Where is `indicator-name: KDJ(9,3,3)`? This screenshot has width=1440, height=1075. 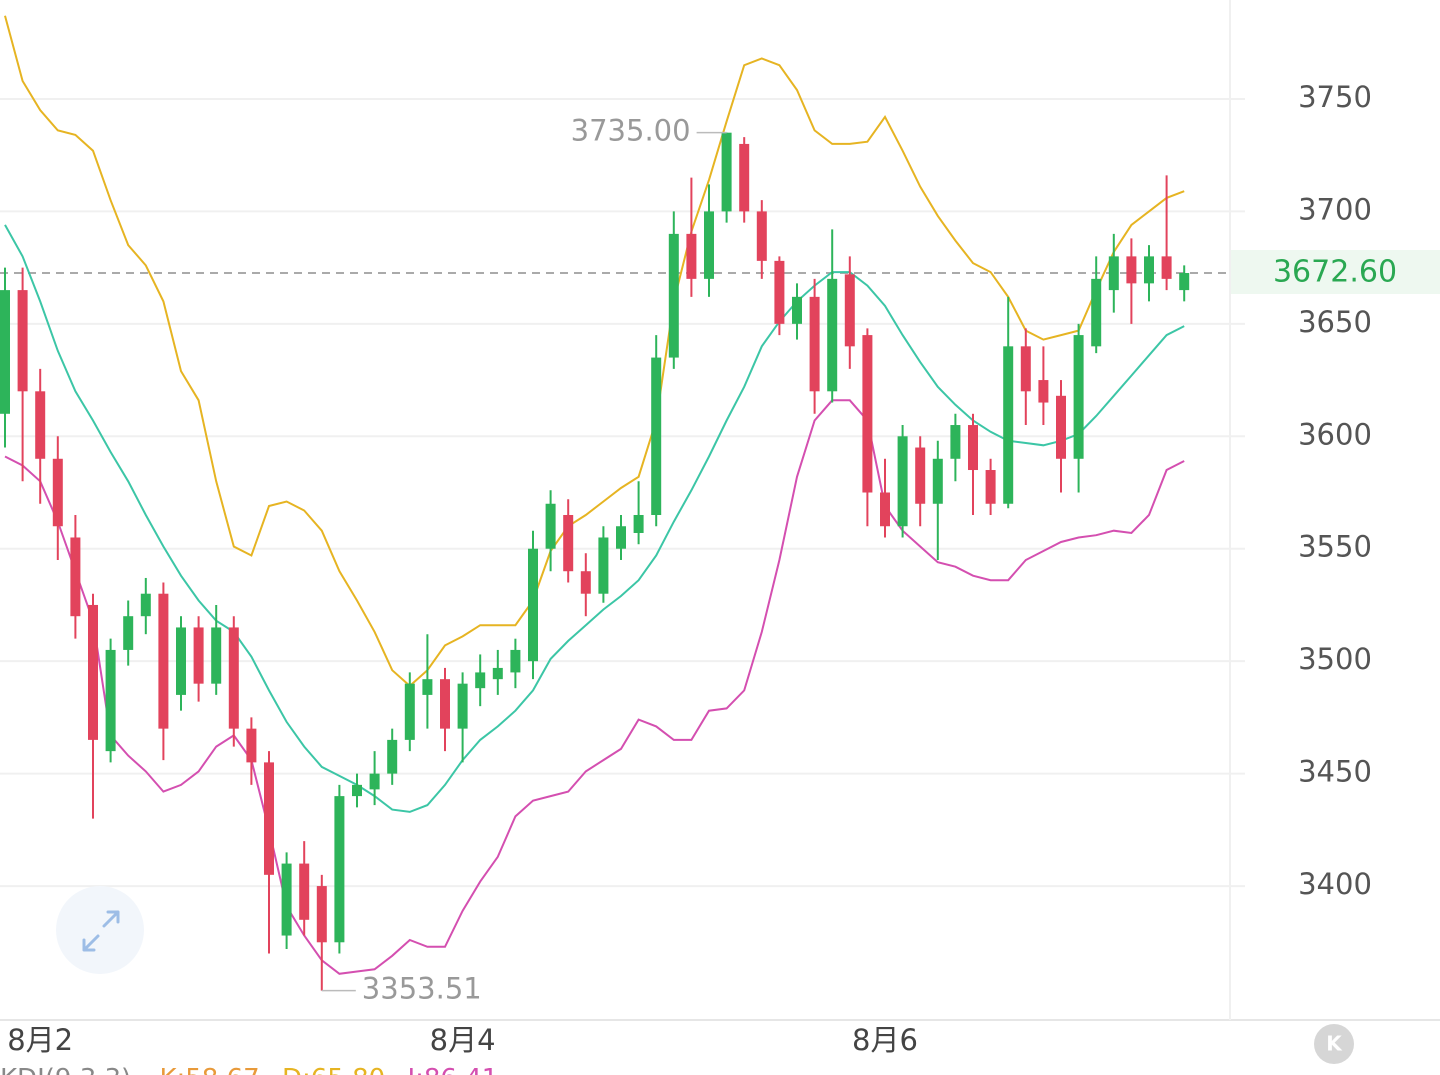
indicator-name: KDJ(9,3,3) is located at coordinates (65, 1069).